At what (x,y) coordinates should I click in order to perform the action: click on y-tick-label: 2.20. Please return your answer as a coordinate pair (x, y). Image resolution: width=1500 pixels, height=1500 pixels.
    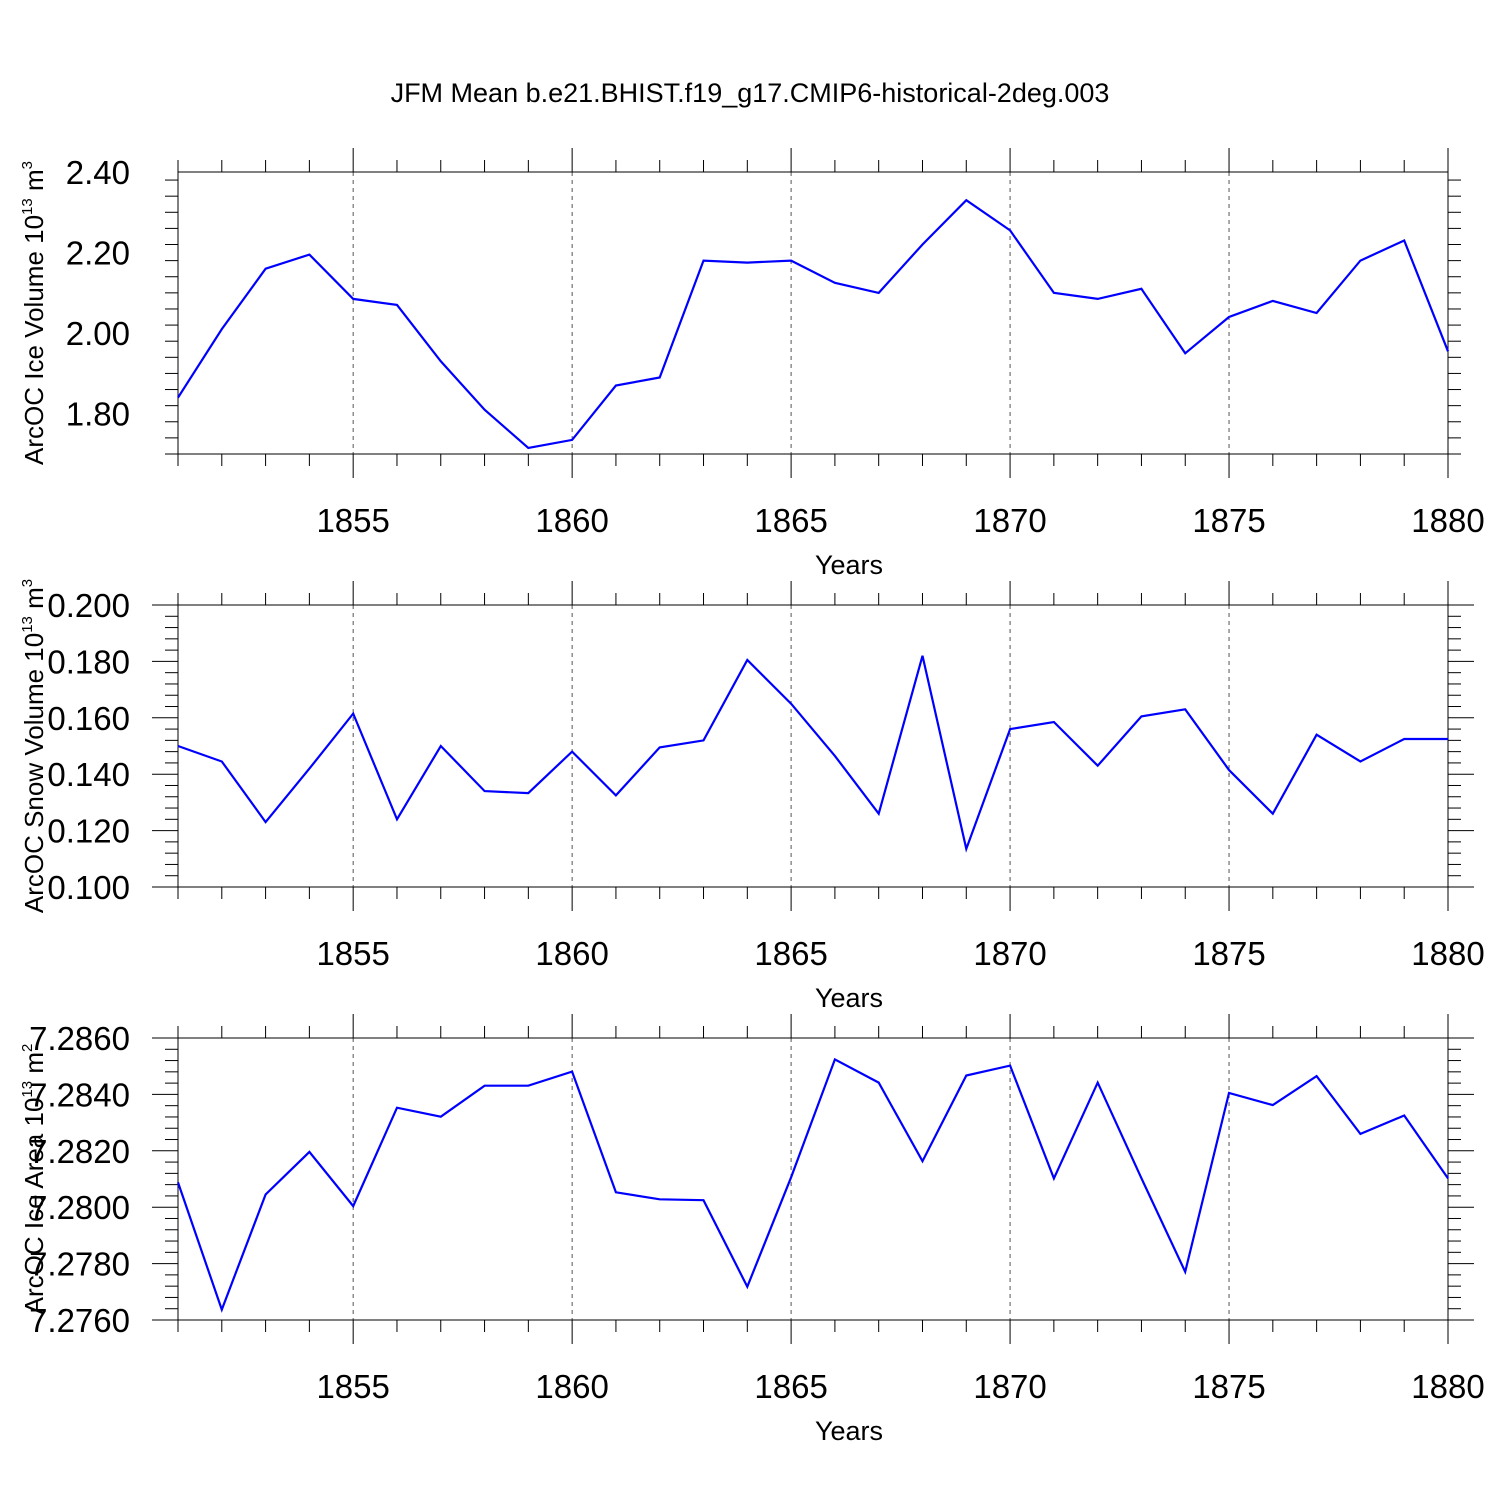
    Looking at the image, I should click on (98, 253).